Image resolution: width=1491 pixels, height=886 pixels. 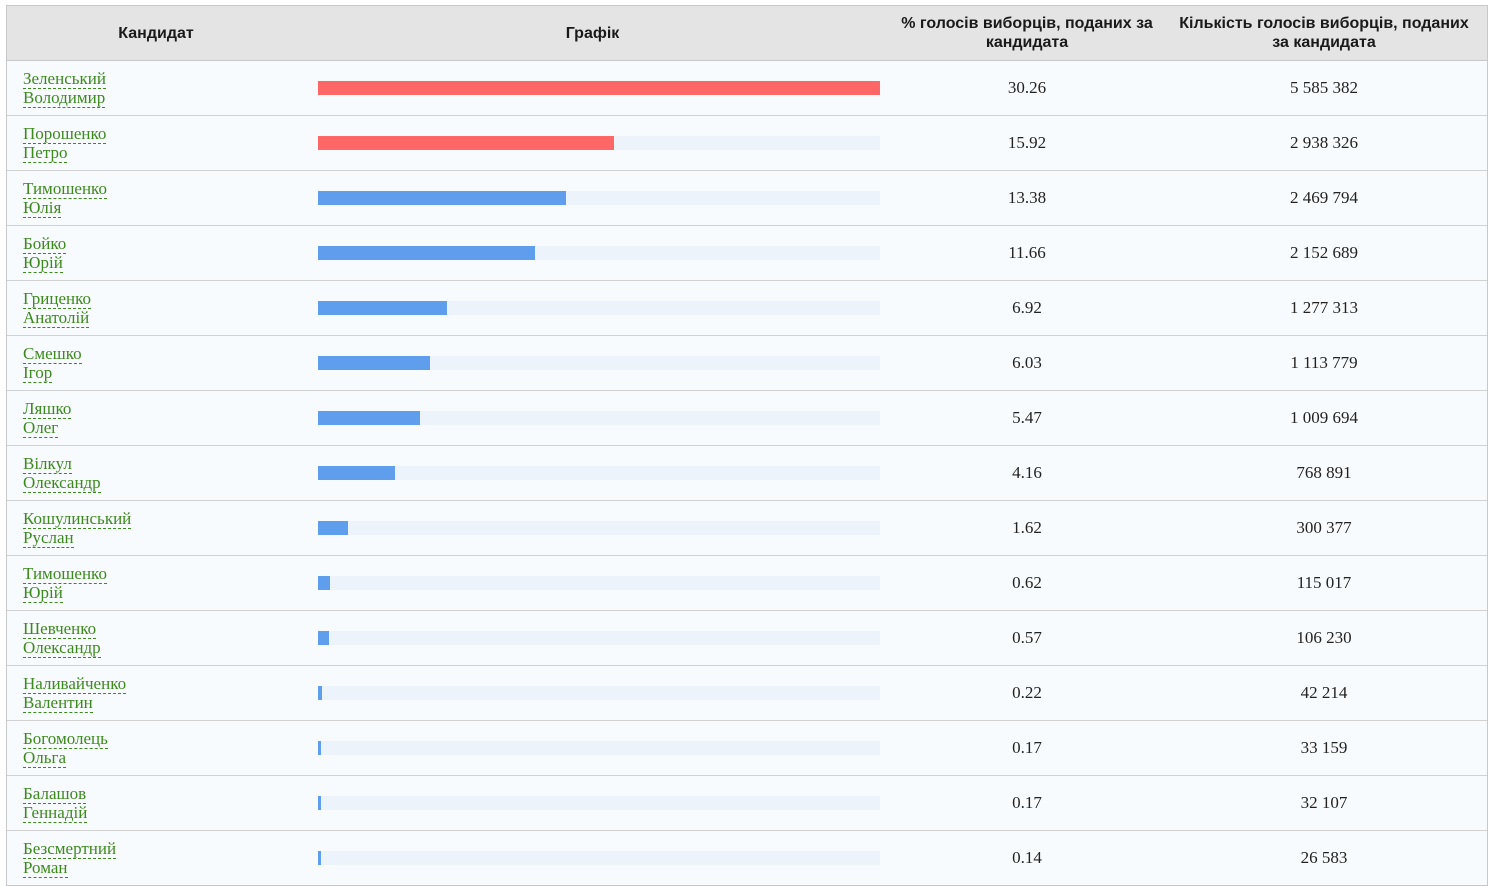 I want to click on table-row: Тимошенко Юрій 0.62 115 017, so click(x=747, y=583).